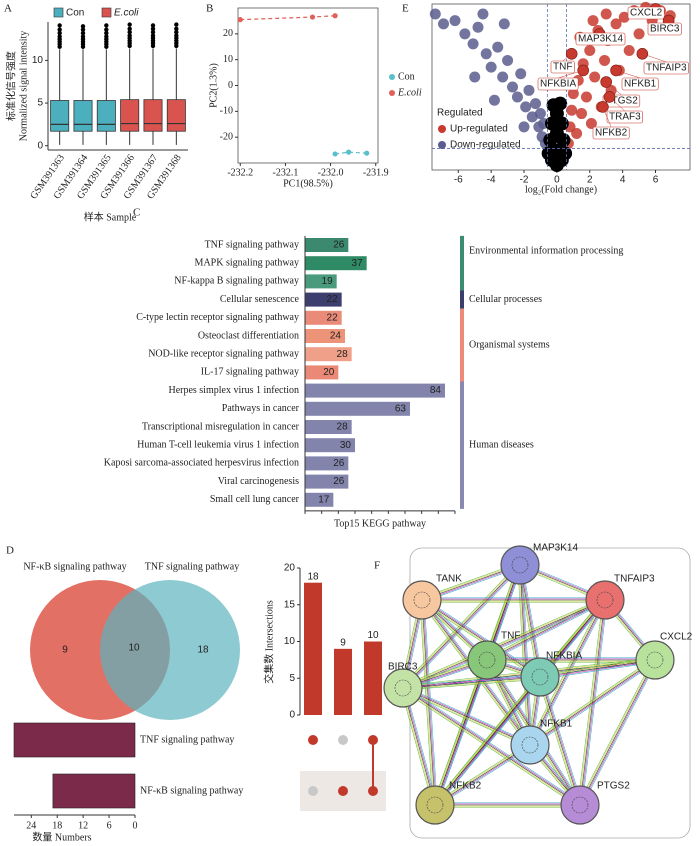 The width and height of the screenshot is (700, 846). What do you see at coordinates (346, 445) in the screenshot?
I see `bar-value-label: 30` at bounding box center [346, 445].